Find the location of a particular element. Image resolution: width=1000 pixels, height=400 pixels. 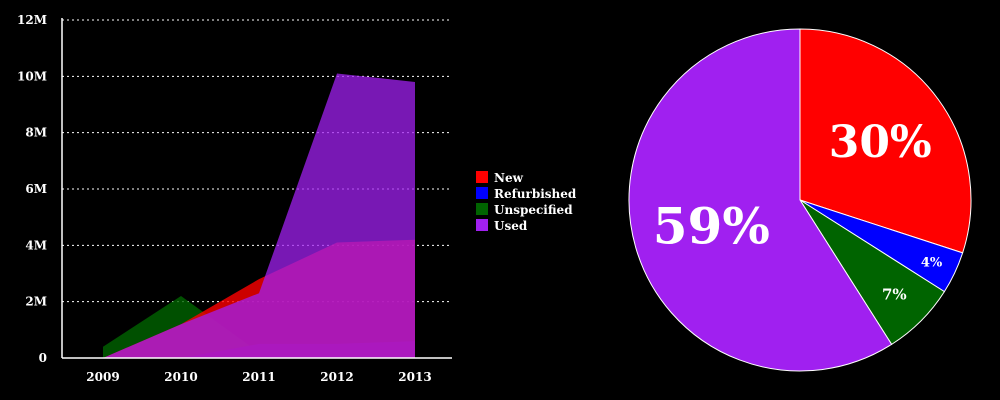

y-tick-label: 2M is located at coordinates (36, 302).